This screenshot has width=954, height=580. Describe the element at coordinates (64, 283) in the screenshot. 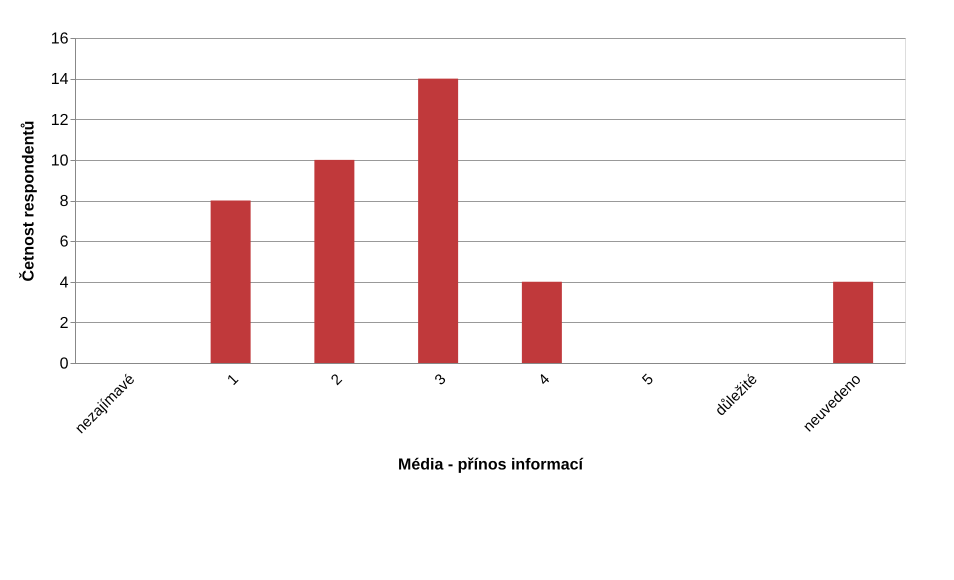

I see `y-tick-label: 4` at that location.